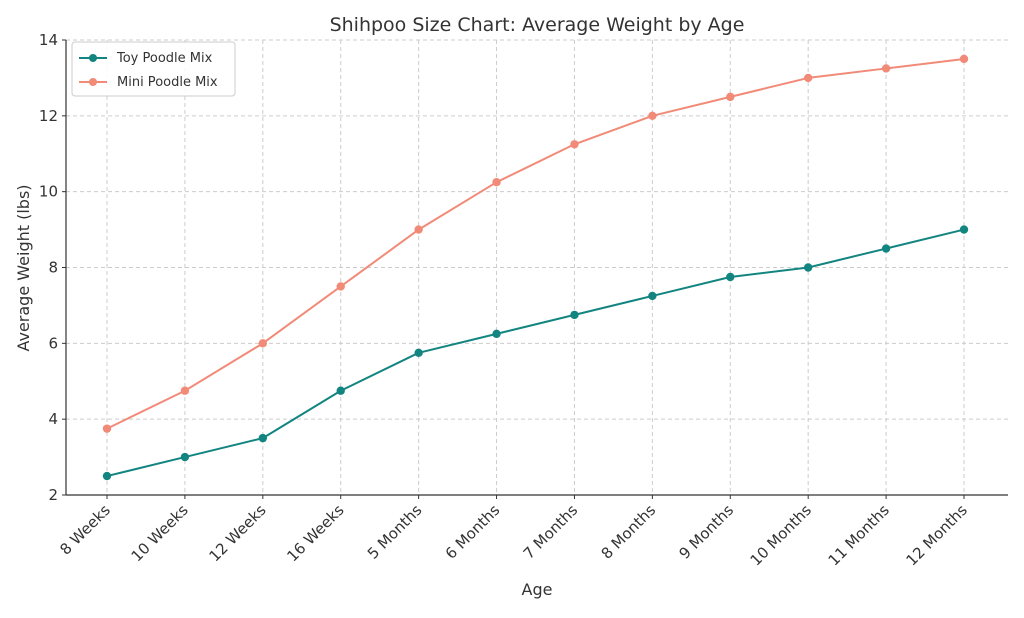 The height and width of the screenshot is (618, 1024). What do you see at coordinates (48, 116) in the screenshot?
I see `y-tick-label: 12` at bounding box center [48, 116].